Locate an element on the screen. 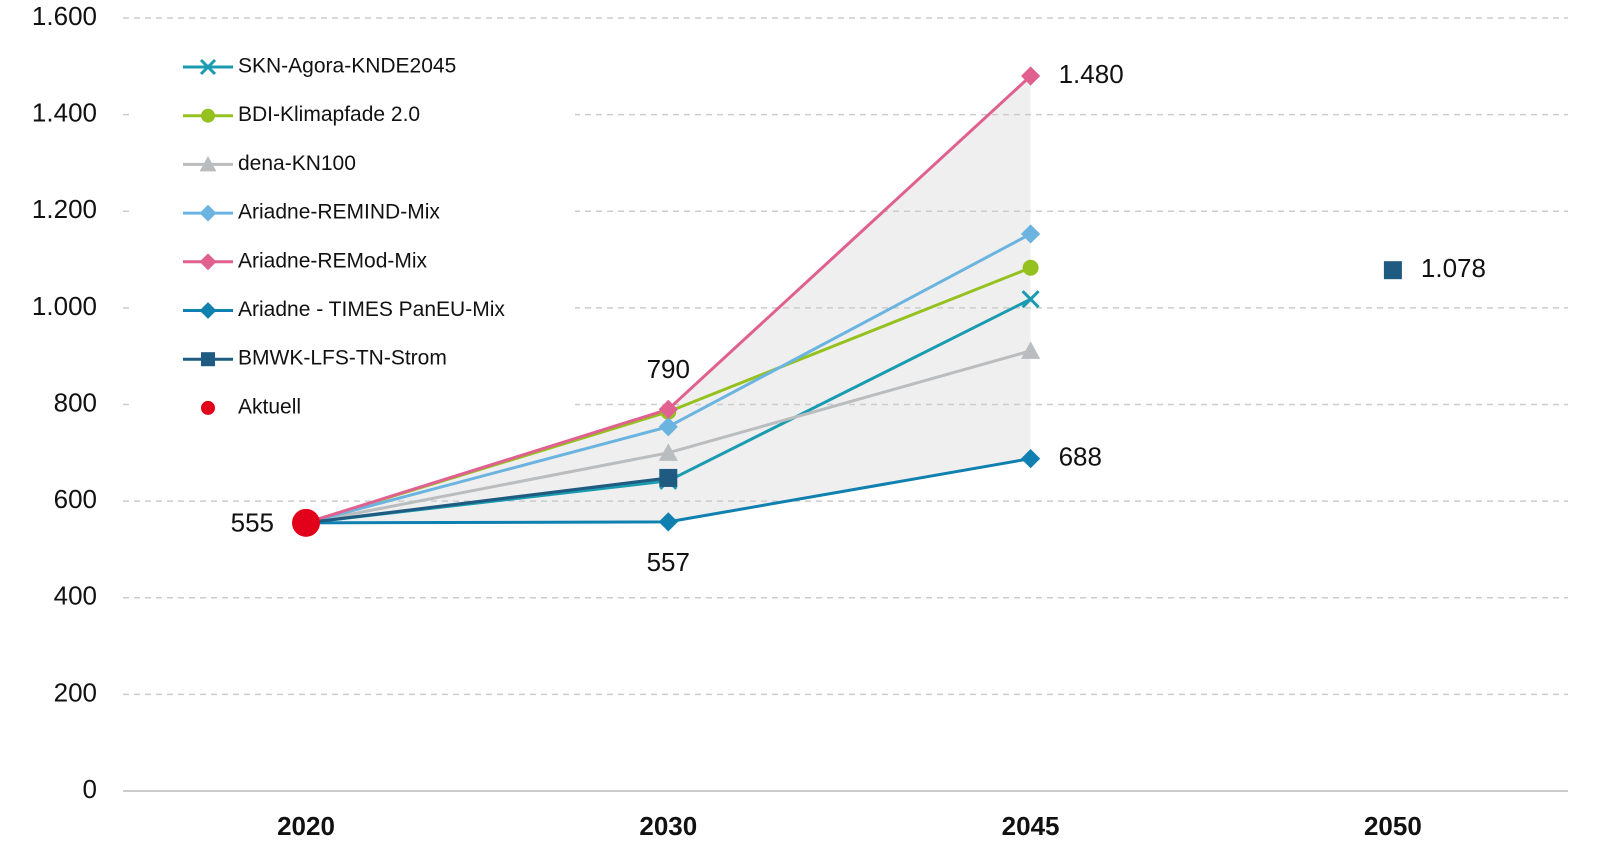 This screenshot has width=1606, height=863. legend-label: BDI-Klimapfade 2.0 is located at coordinates (329, 114).